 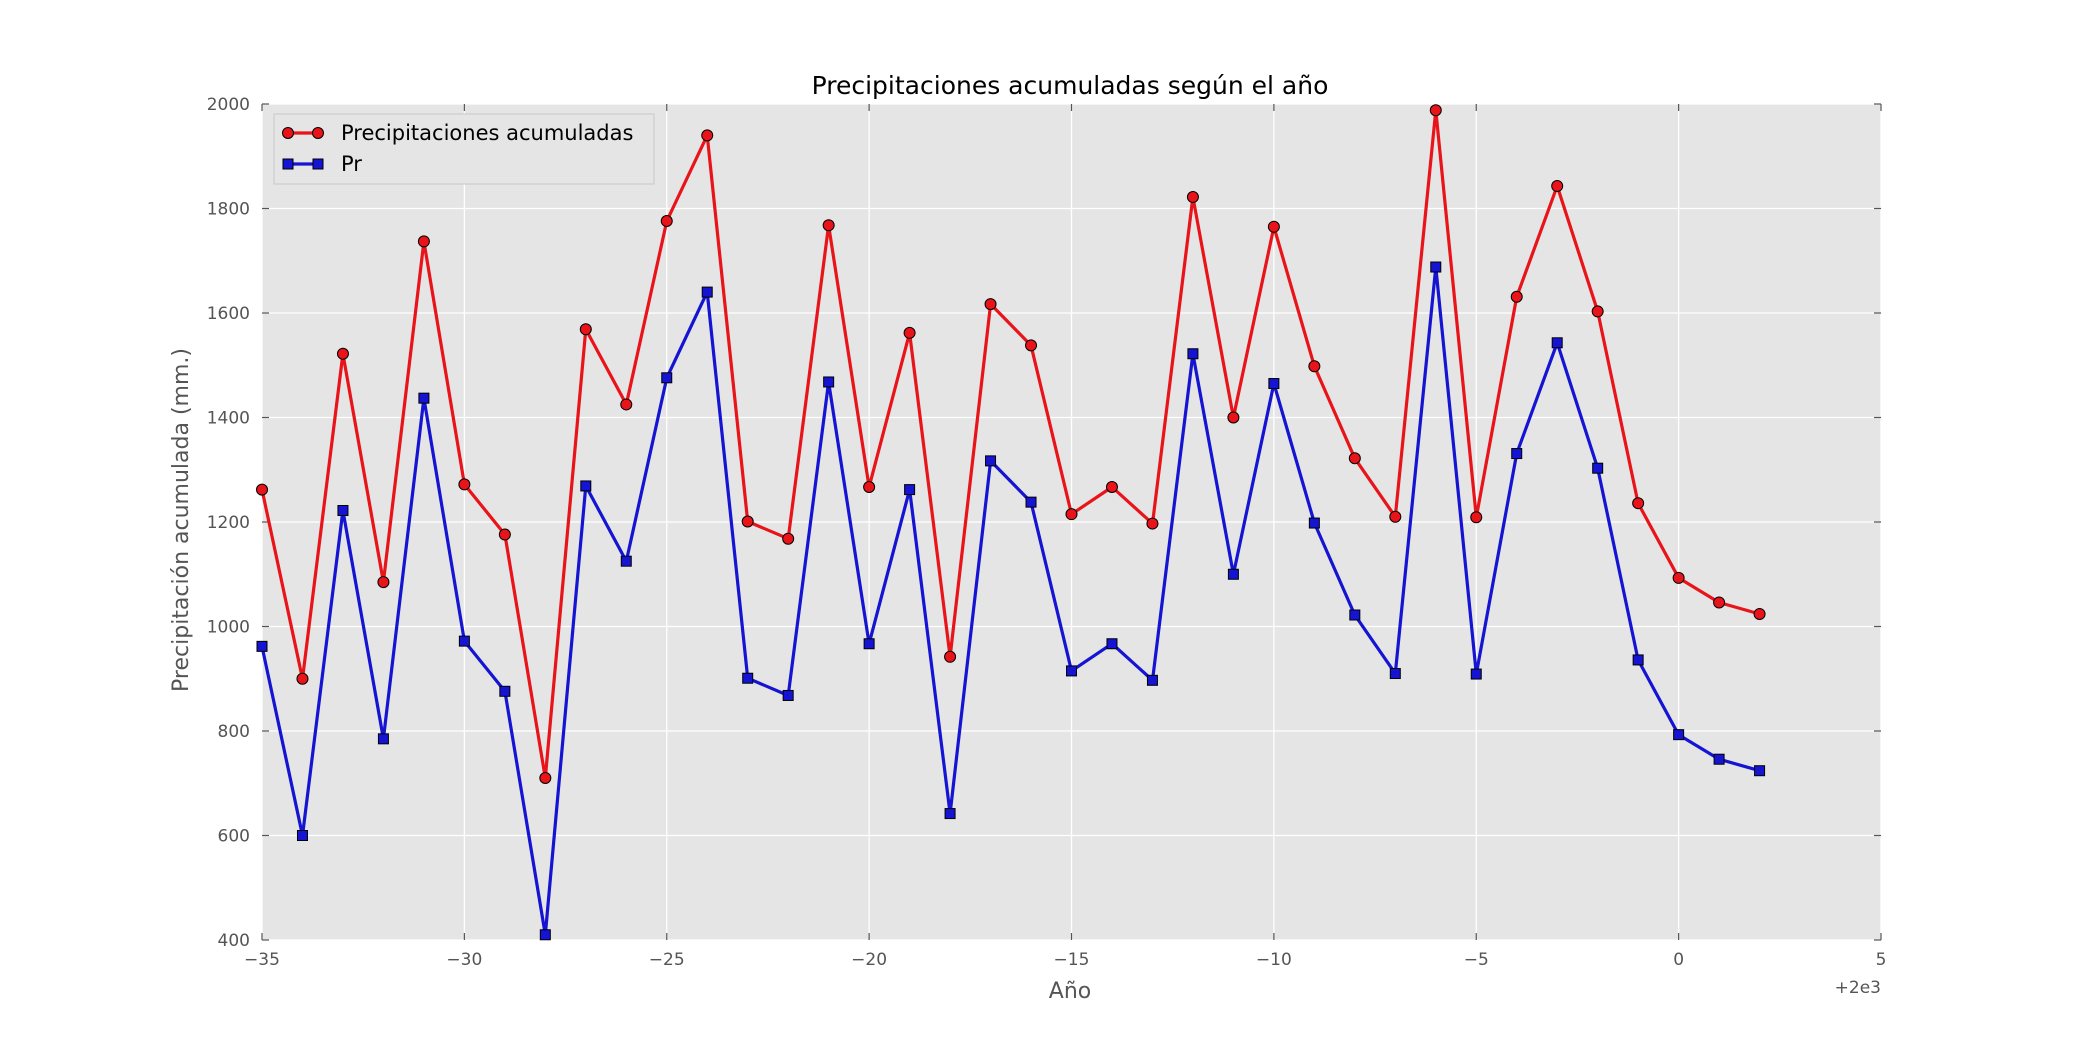 What do you see at coordinates (869, 960) in the screenshot?
I see `x-tick-label: −20` at bounding box center [869, 960].